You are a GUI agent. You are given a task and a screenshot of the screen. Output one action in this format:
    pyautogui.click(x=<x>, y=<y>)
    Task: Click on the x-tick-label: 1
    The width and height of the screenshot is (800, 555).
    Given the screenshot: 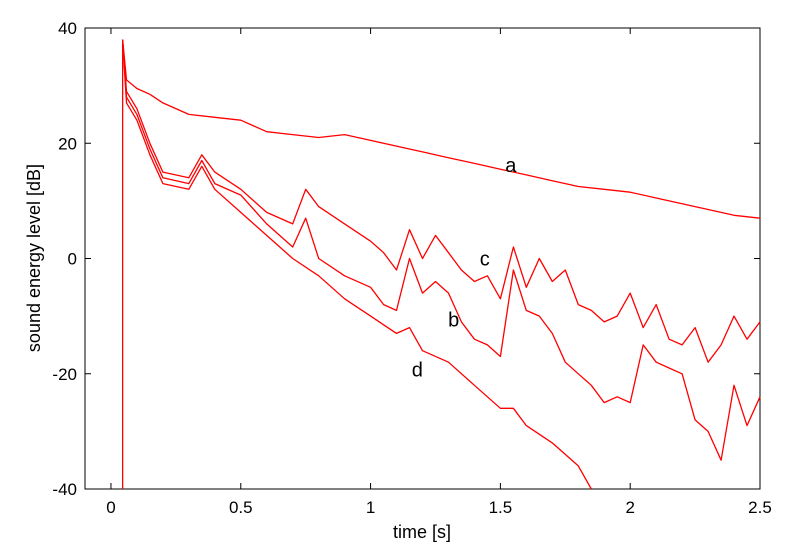 What is the action you would take?
    pyautogui.click(x=370, y=507)
    